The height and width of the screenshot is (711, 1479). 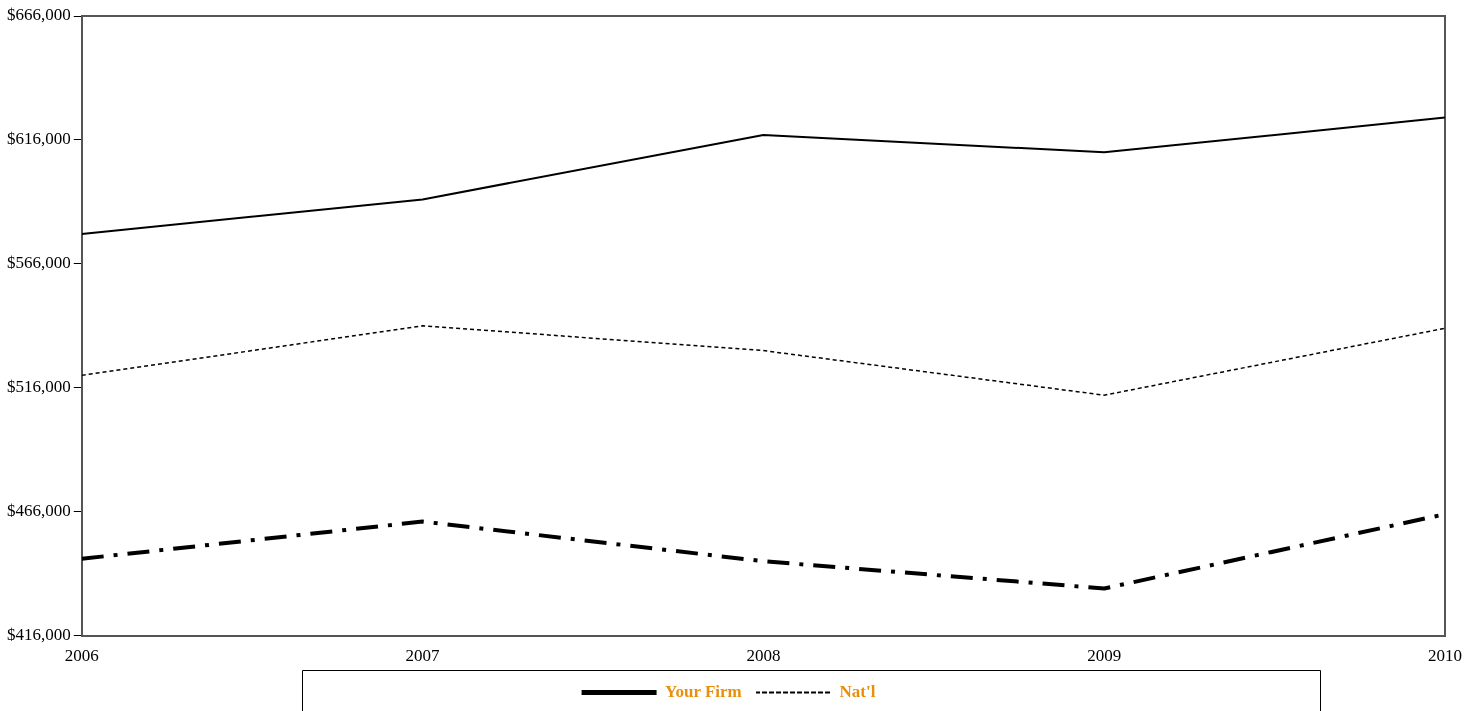 I want to click on y-tick-label: $666,000, so click(x=39, y=15).